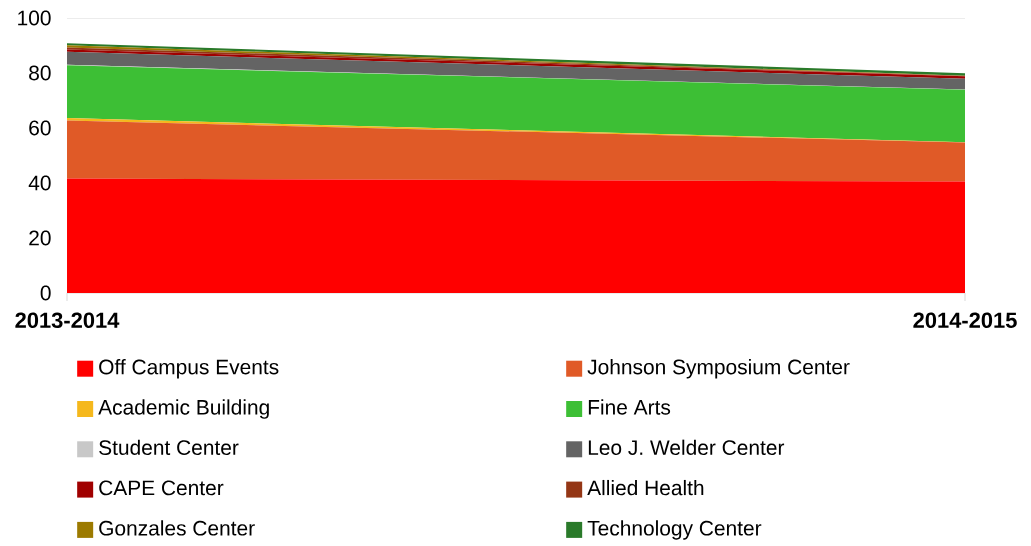 The image size is (1031, 546). Describe the element at coordinates (177, 528) in the screenshot. I see `legend-label: Gonzales Center` at that location.